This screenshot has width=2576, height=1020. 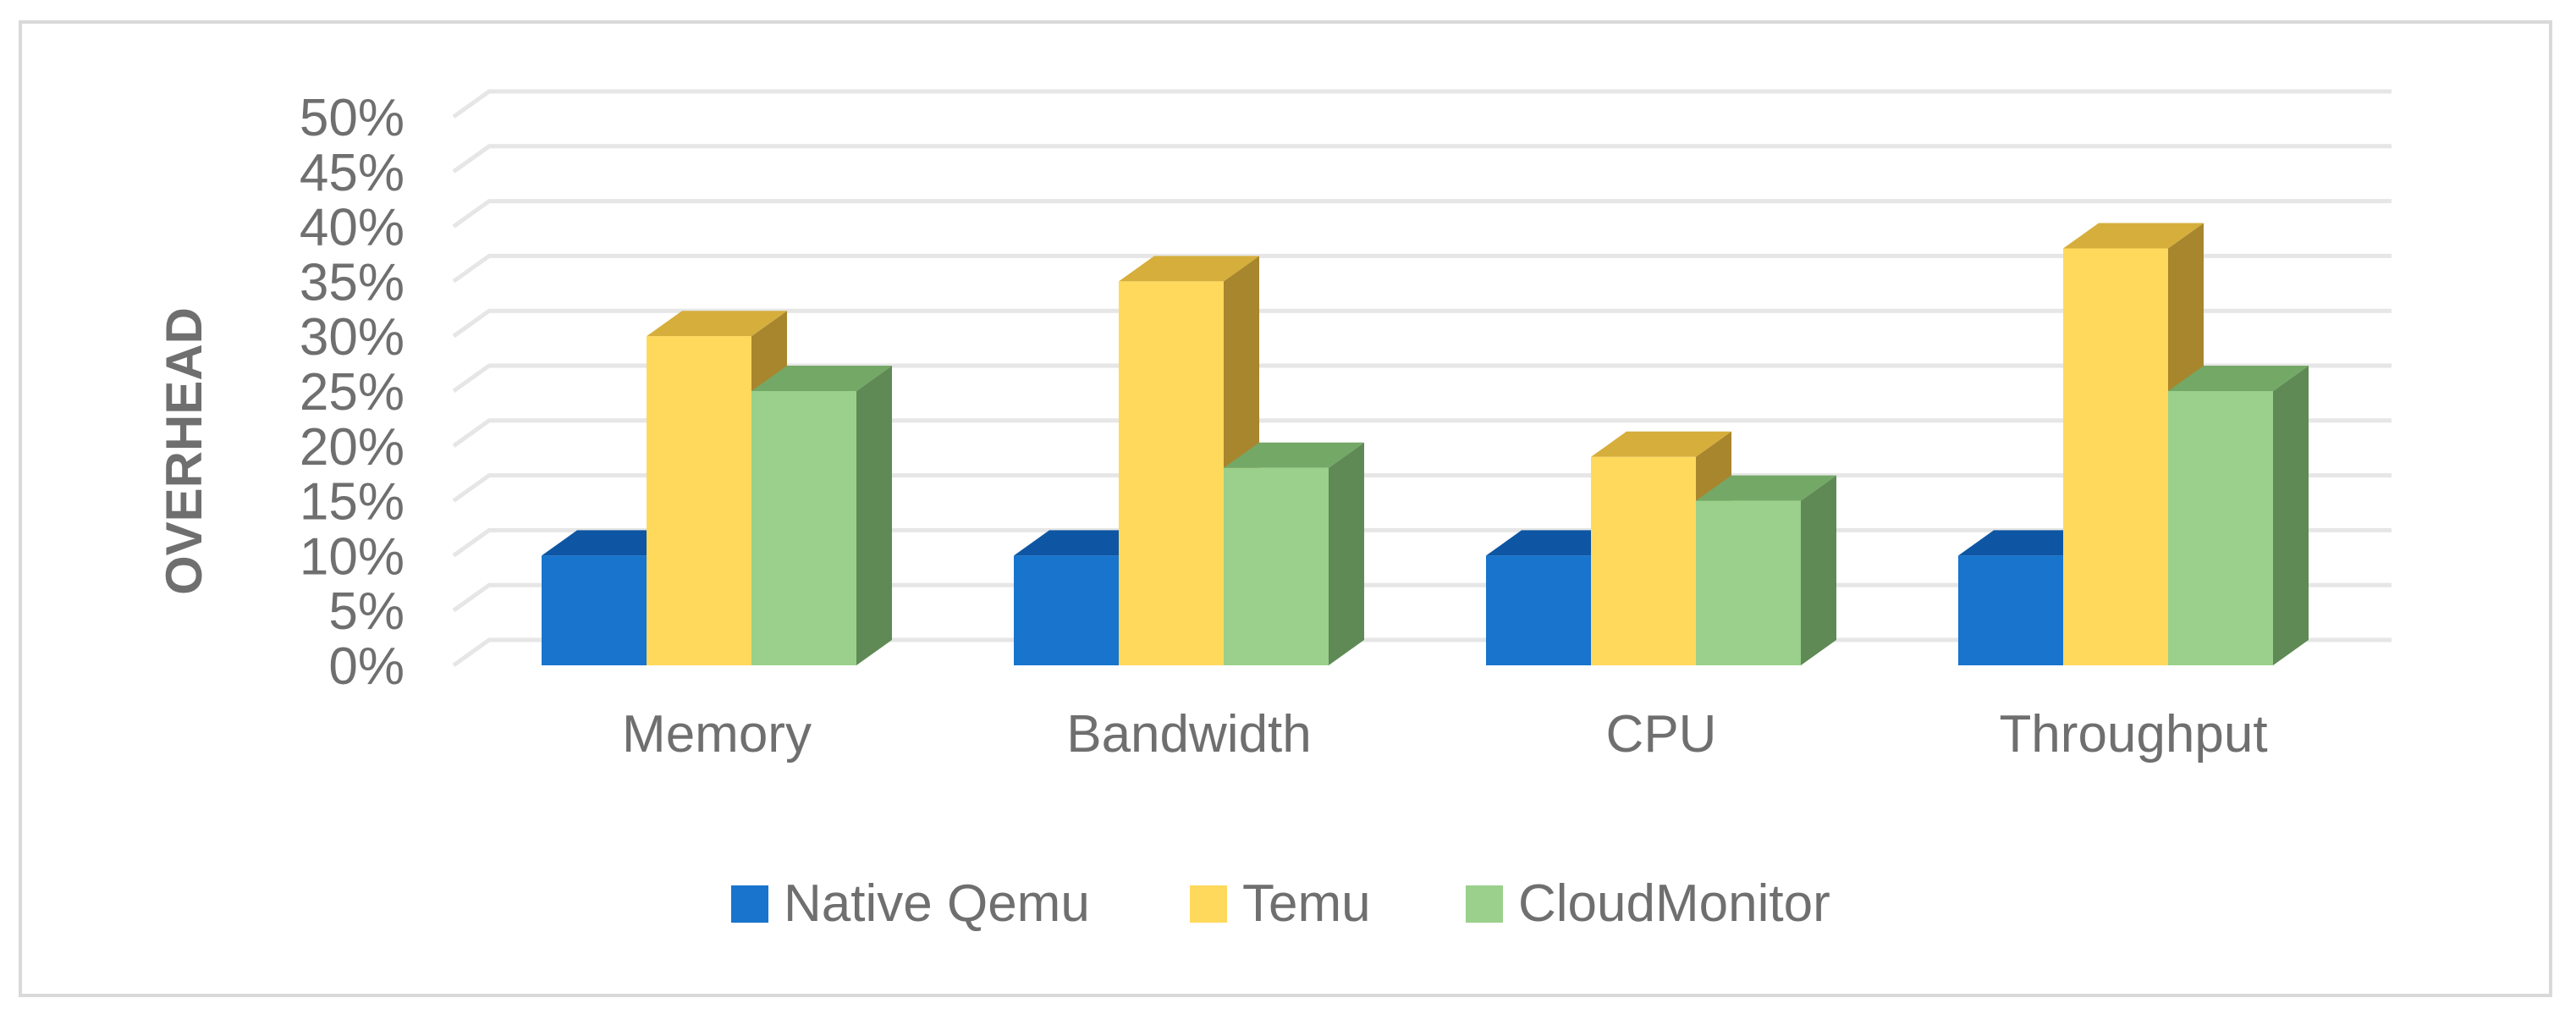 What do you see at coordinates (366, 666) in the screenshot?
I see `y-tick-label: 0%` at bounding box center [366, 666].